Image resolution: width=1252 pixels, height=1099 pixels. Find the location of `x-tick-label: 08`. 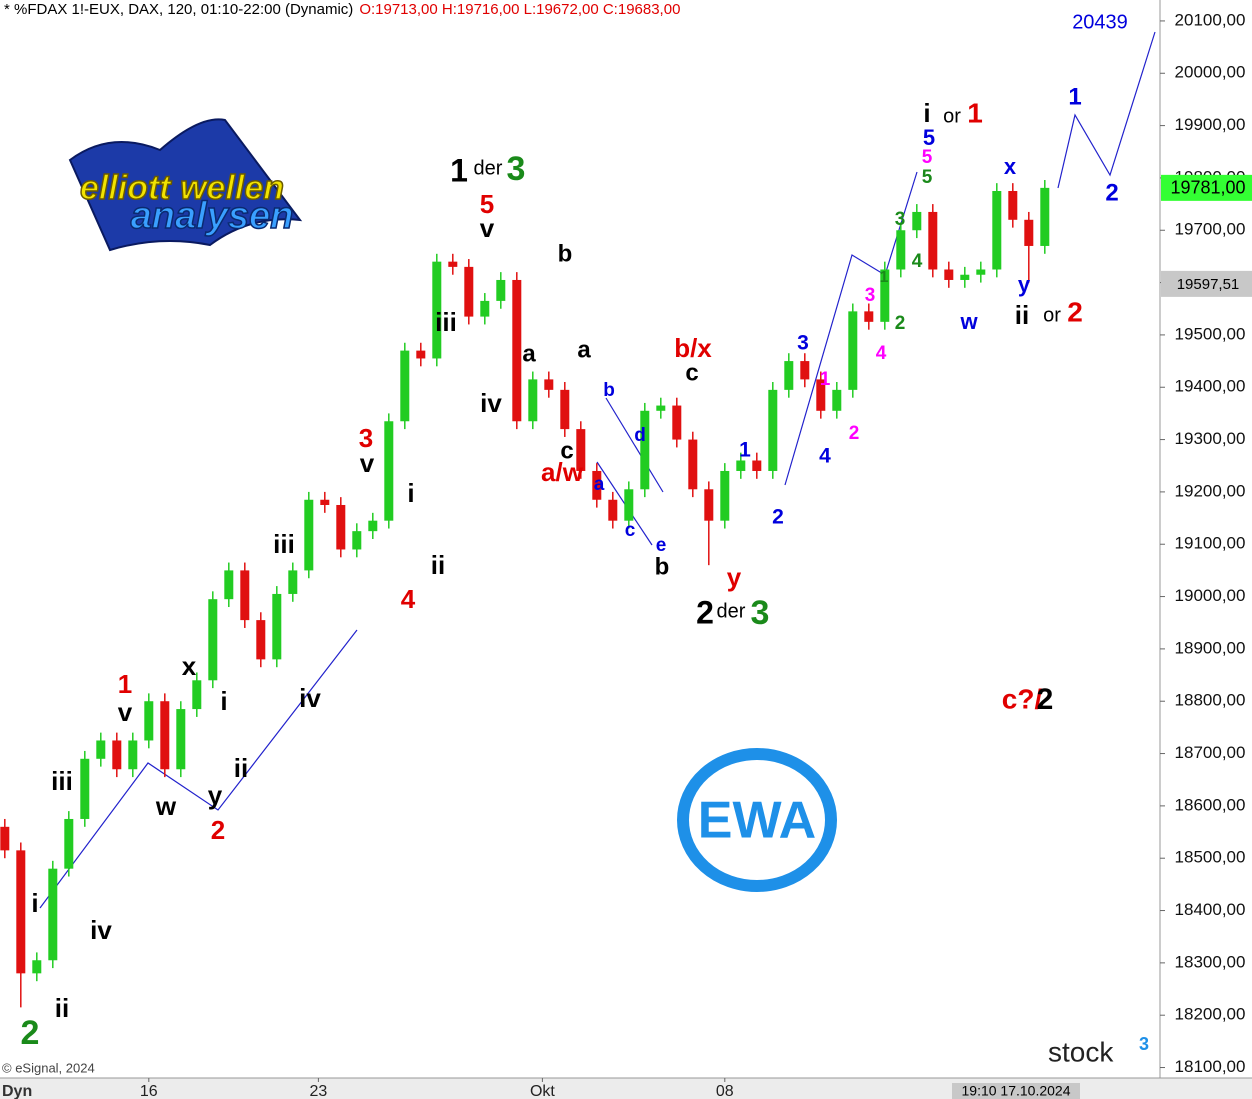

x-tick-label: 08 is located at coordinates (725, 1091).